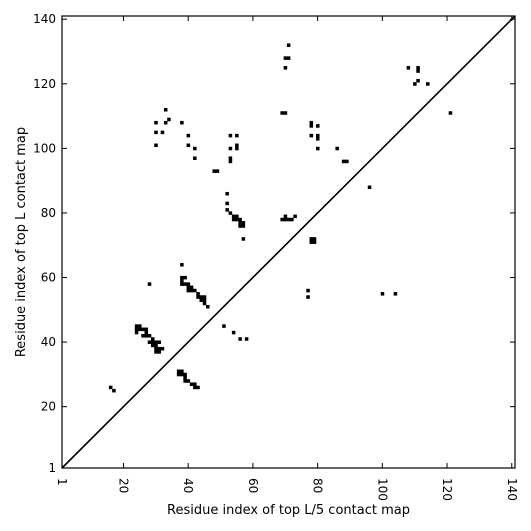 This screenshot has height=531, width=531. I want to click on y-tick-label: 20, so click(48, 407).